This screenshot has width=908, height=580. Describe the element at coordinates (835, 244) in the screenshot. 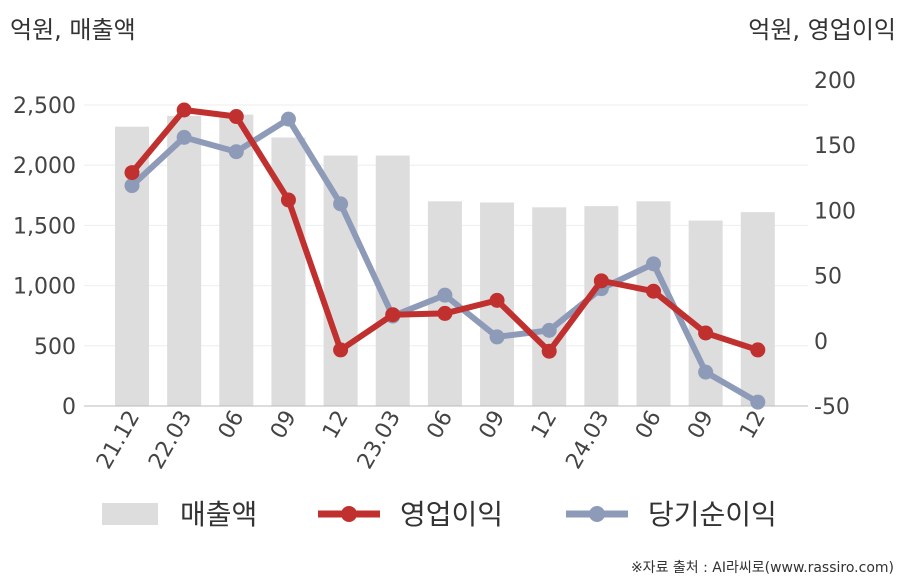

I see `right-axis-ticks: -50 0 50 100 150 200` at that location.